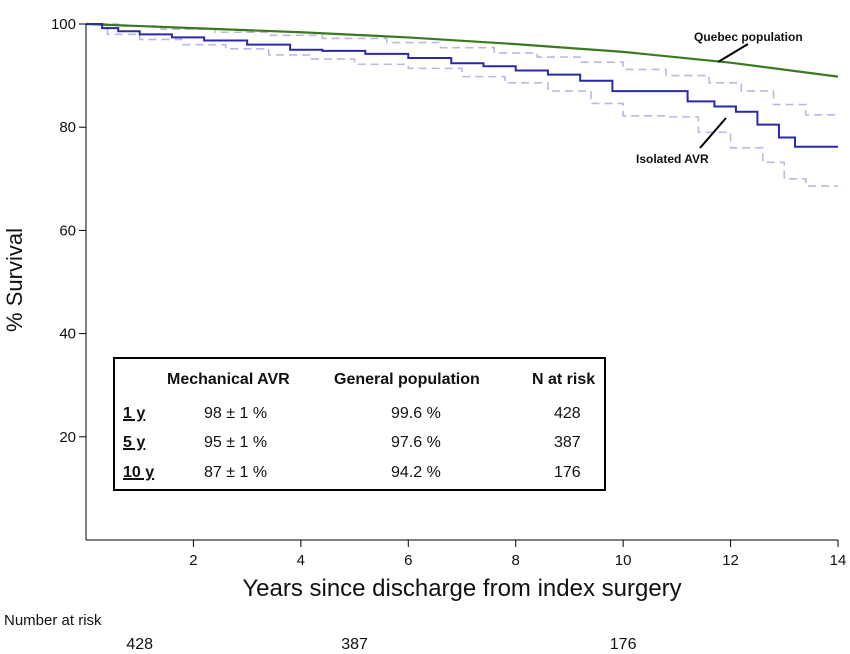 Image resolution: width=850 pixels, height=654 pixels. Describe the element at coordinates (516, 560) in the screenshot. I see `x-tick-label: 8` at that location.